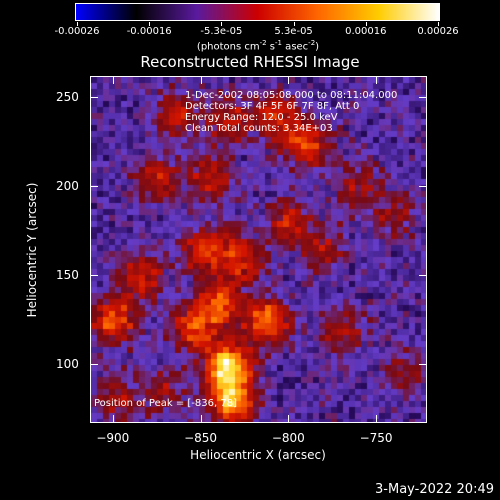 Image resolution: width=500 pixels, height=500 pixels. Describe the element at coordinates (165, 403) in the screenshot. I see `peak-position-label: Position of Peak = [-836, 78]` at that location.